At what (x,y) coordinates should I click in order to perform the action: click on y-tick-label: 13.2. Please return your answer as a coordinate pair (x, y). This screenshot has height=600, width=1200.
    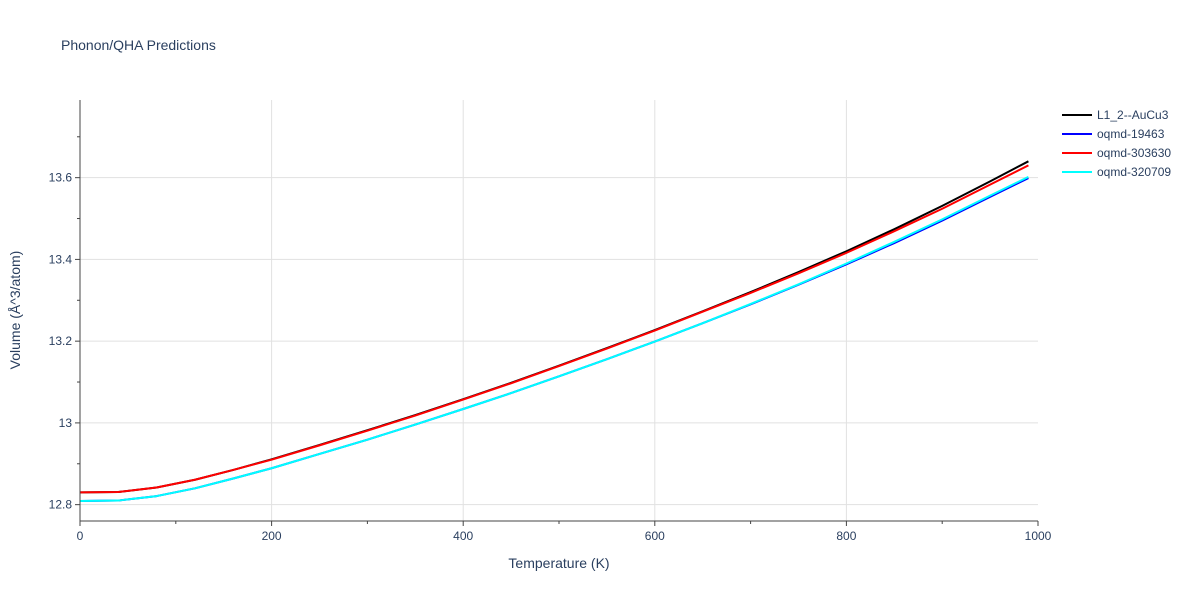
    Looking at the image, I should click on (61, 341).